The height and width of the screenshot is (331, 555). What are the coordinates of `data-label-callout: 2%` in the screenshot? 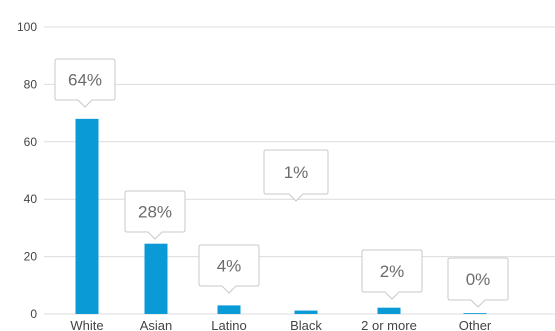 It's located at (392, 274).